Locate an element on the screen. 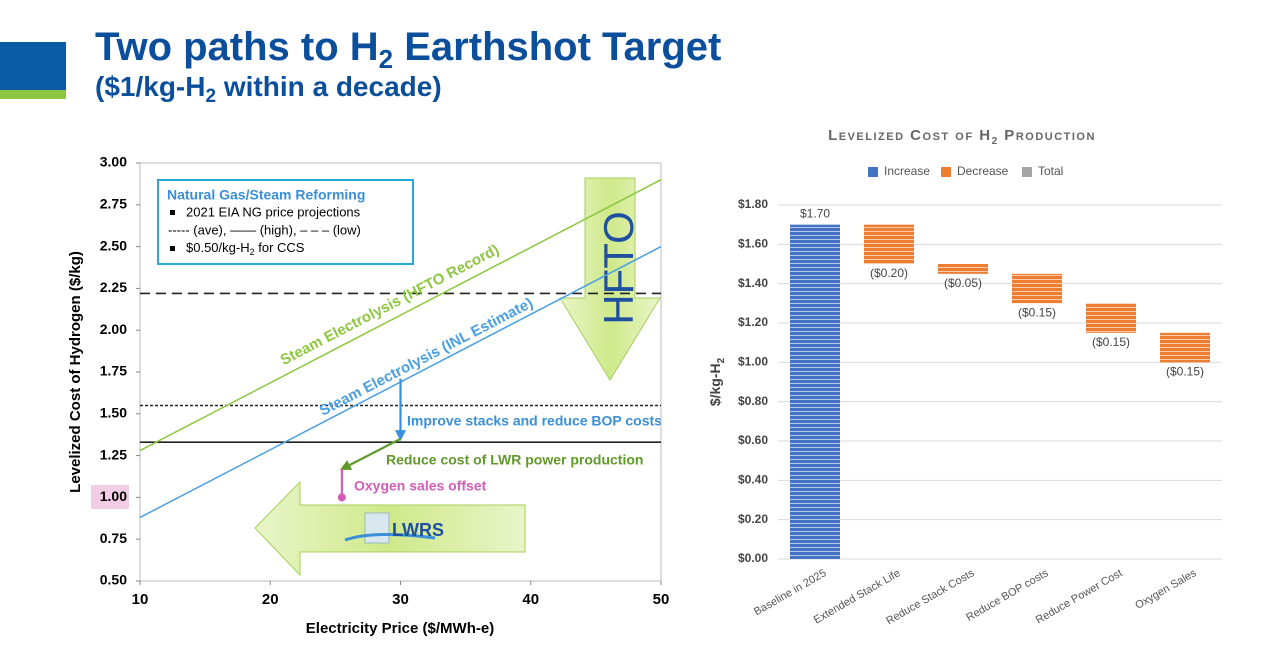  y-tick-label: $1.60 is located at coordinates (753, 244).